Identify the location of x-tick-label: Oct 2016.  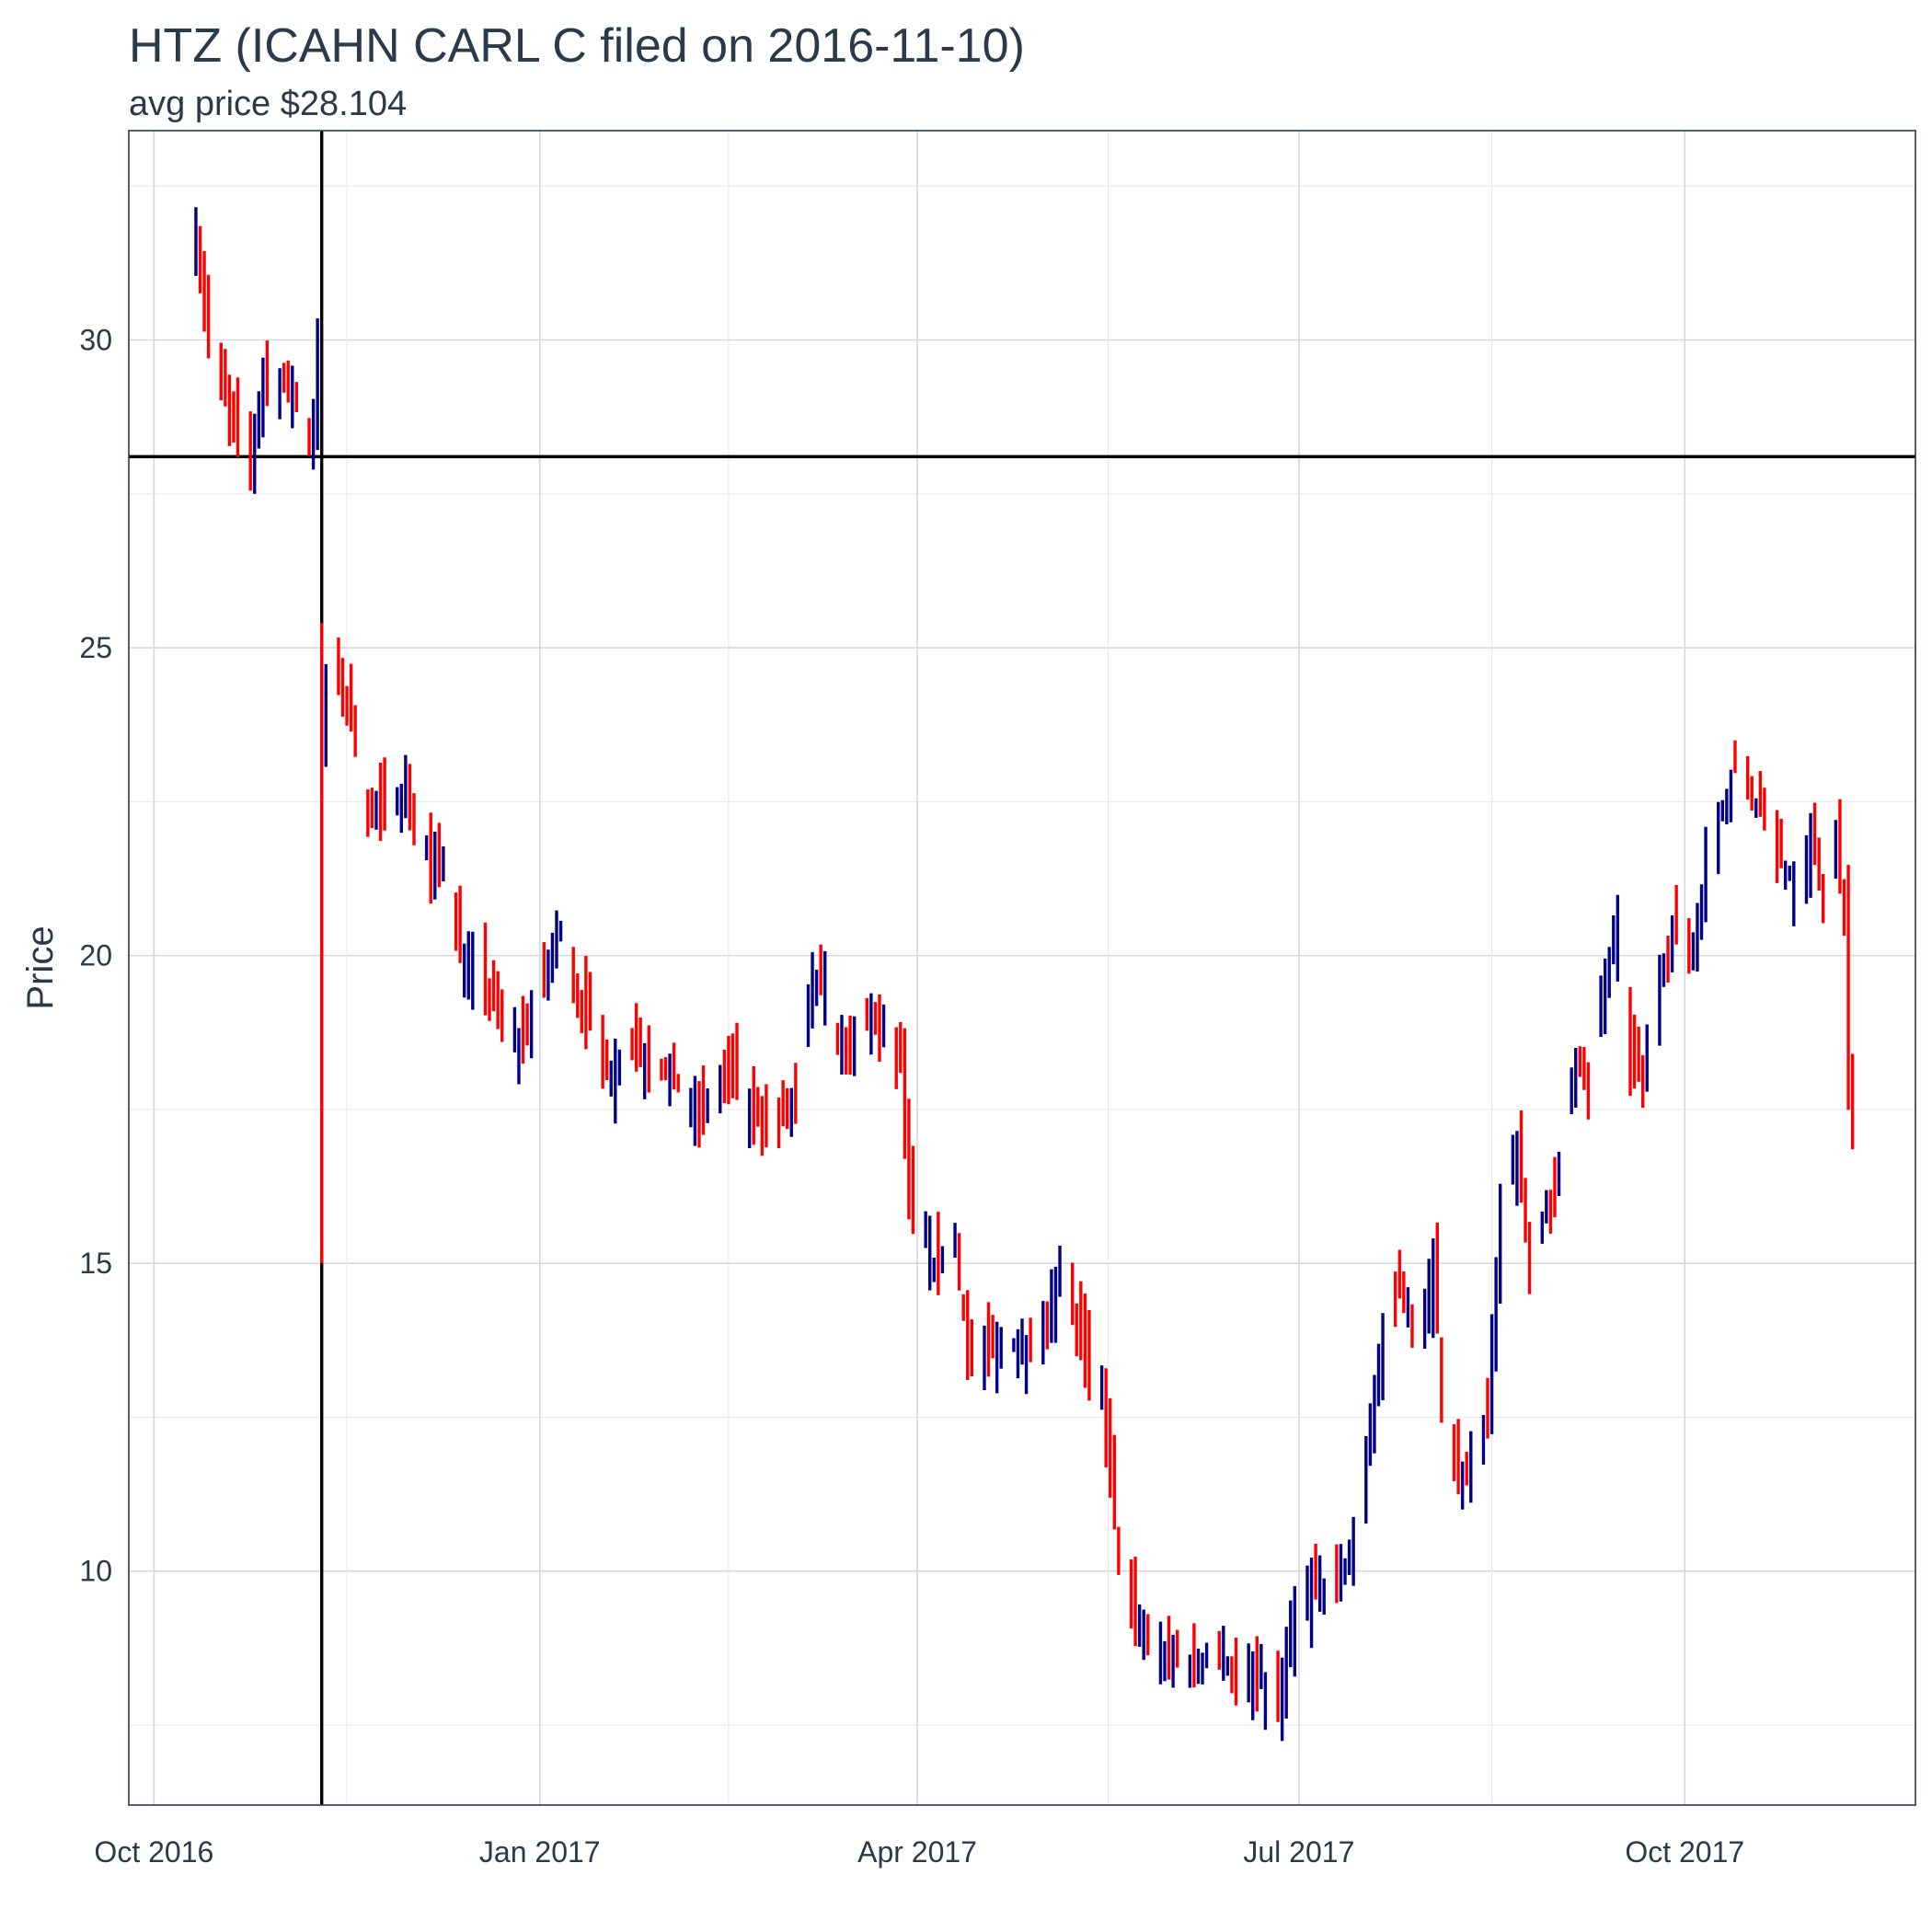
(153, 1852).